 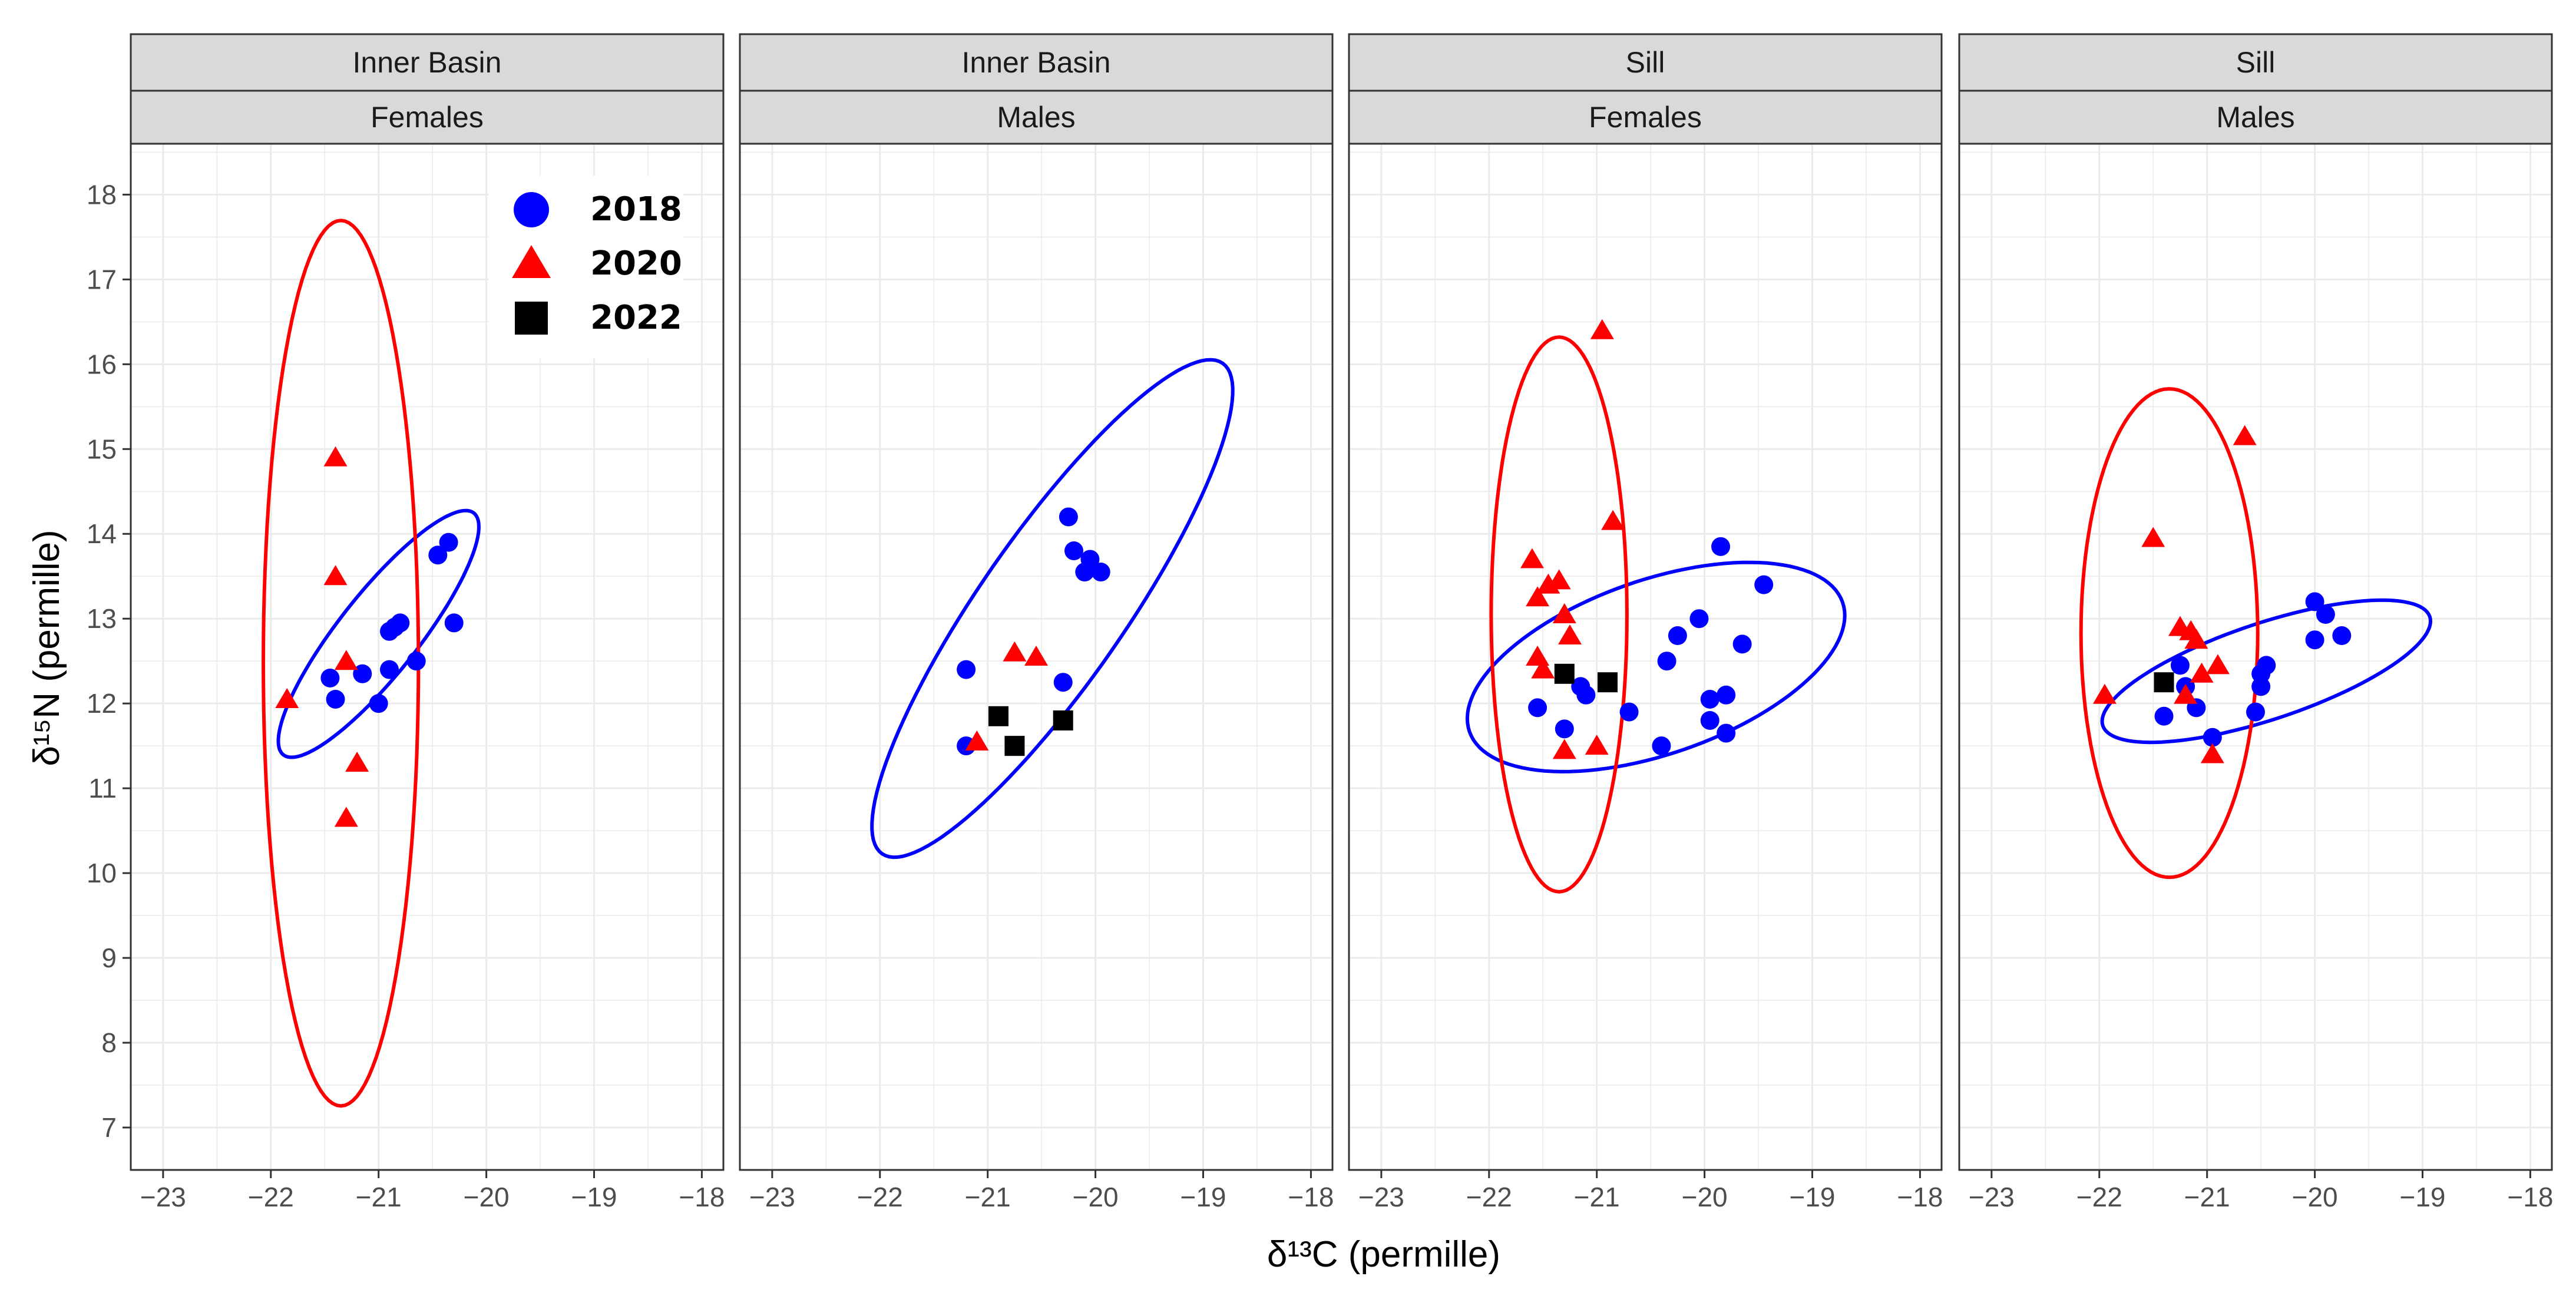 What do you see at coordinates (102, 533) in the screenshot?
I see `y-tick-label: 14` at bounding box center [102, 533].